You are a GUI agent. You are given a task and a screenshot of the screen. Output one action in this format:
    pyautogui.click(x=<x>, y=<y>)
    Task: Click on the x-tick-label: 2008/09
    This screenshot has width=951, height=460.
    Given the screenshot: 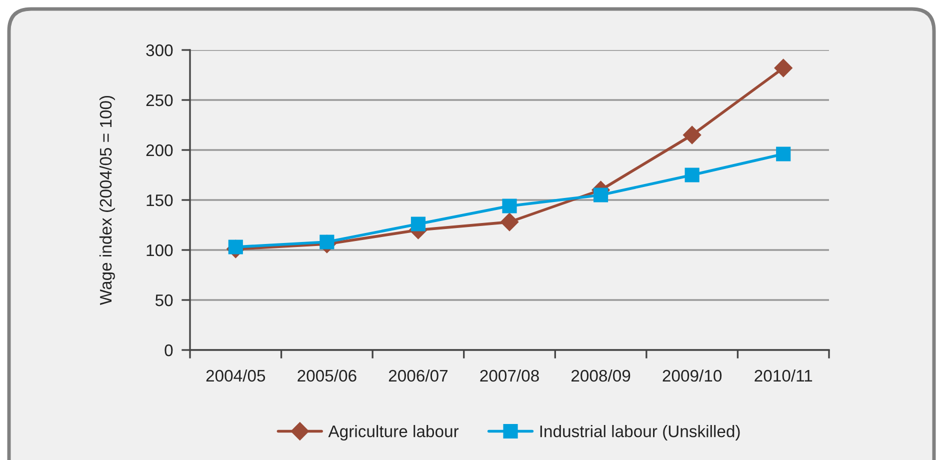 What is the action you would take?
    pyautogui.click(x=601, y=375)
    